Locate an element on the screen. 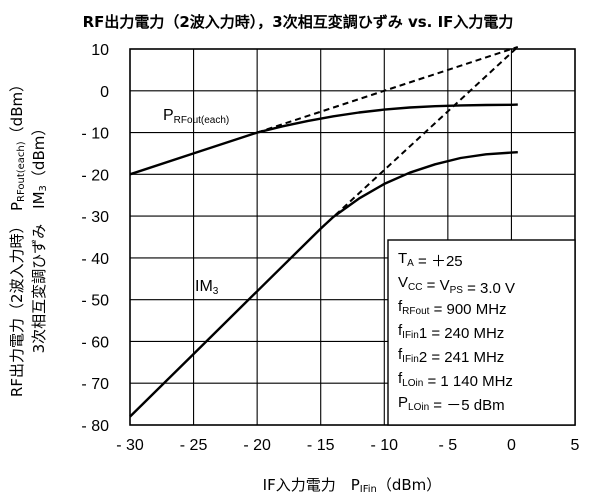 This screenshot has height=499, width=597. x-tick-label: - 25 is located at coordinates (194, 445).